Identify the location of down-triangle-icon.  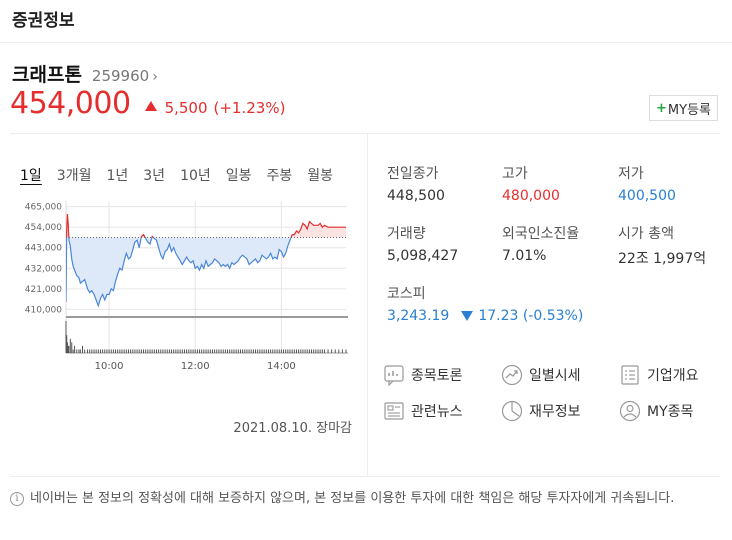
(467, 316).